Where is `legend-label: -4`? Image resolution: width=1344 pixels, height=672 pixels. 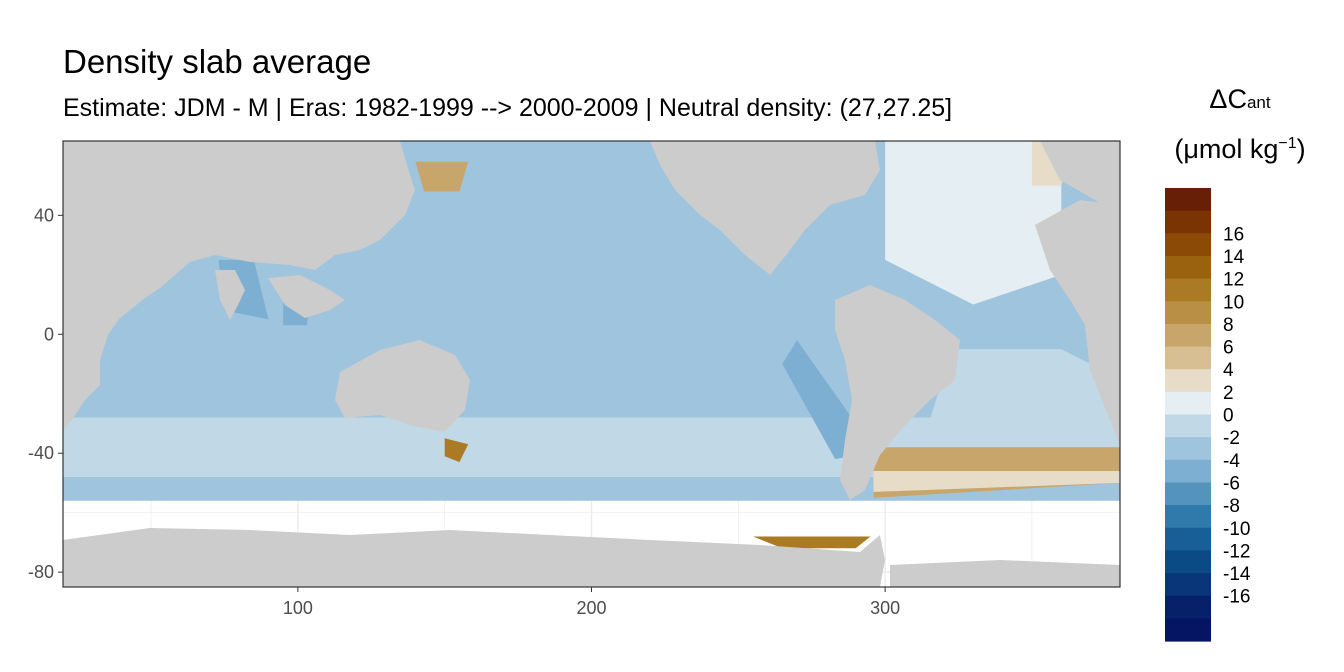
legend-label: -4 is located at coordinates (1231, 461).